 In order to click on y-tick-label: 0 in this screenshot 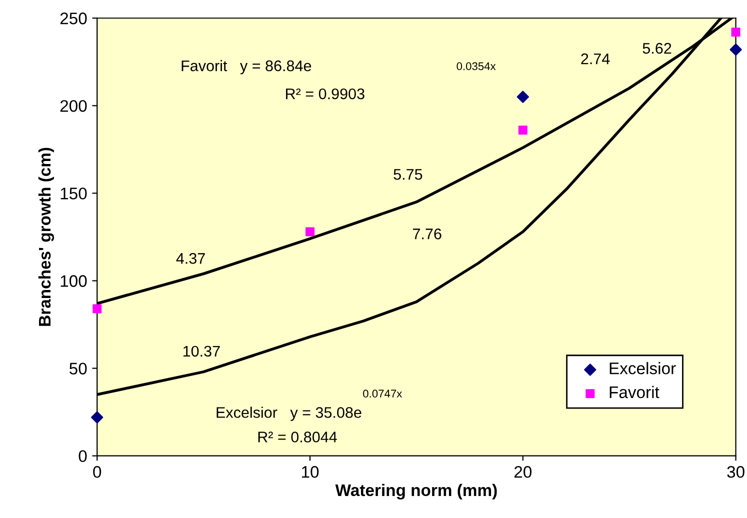, I will do `click(82, 456)`.